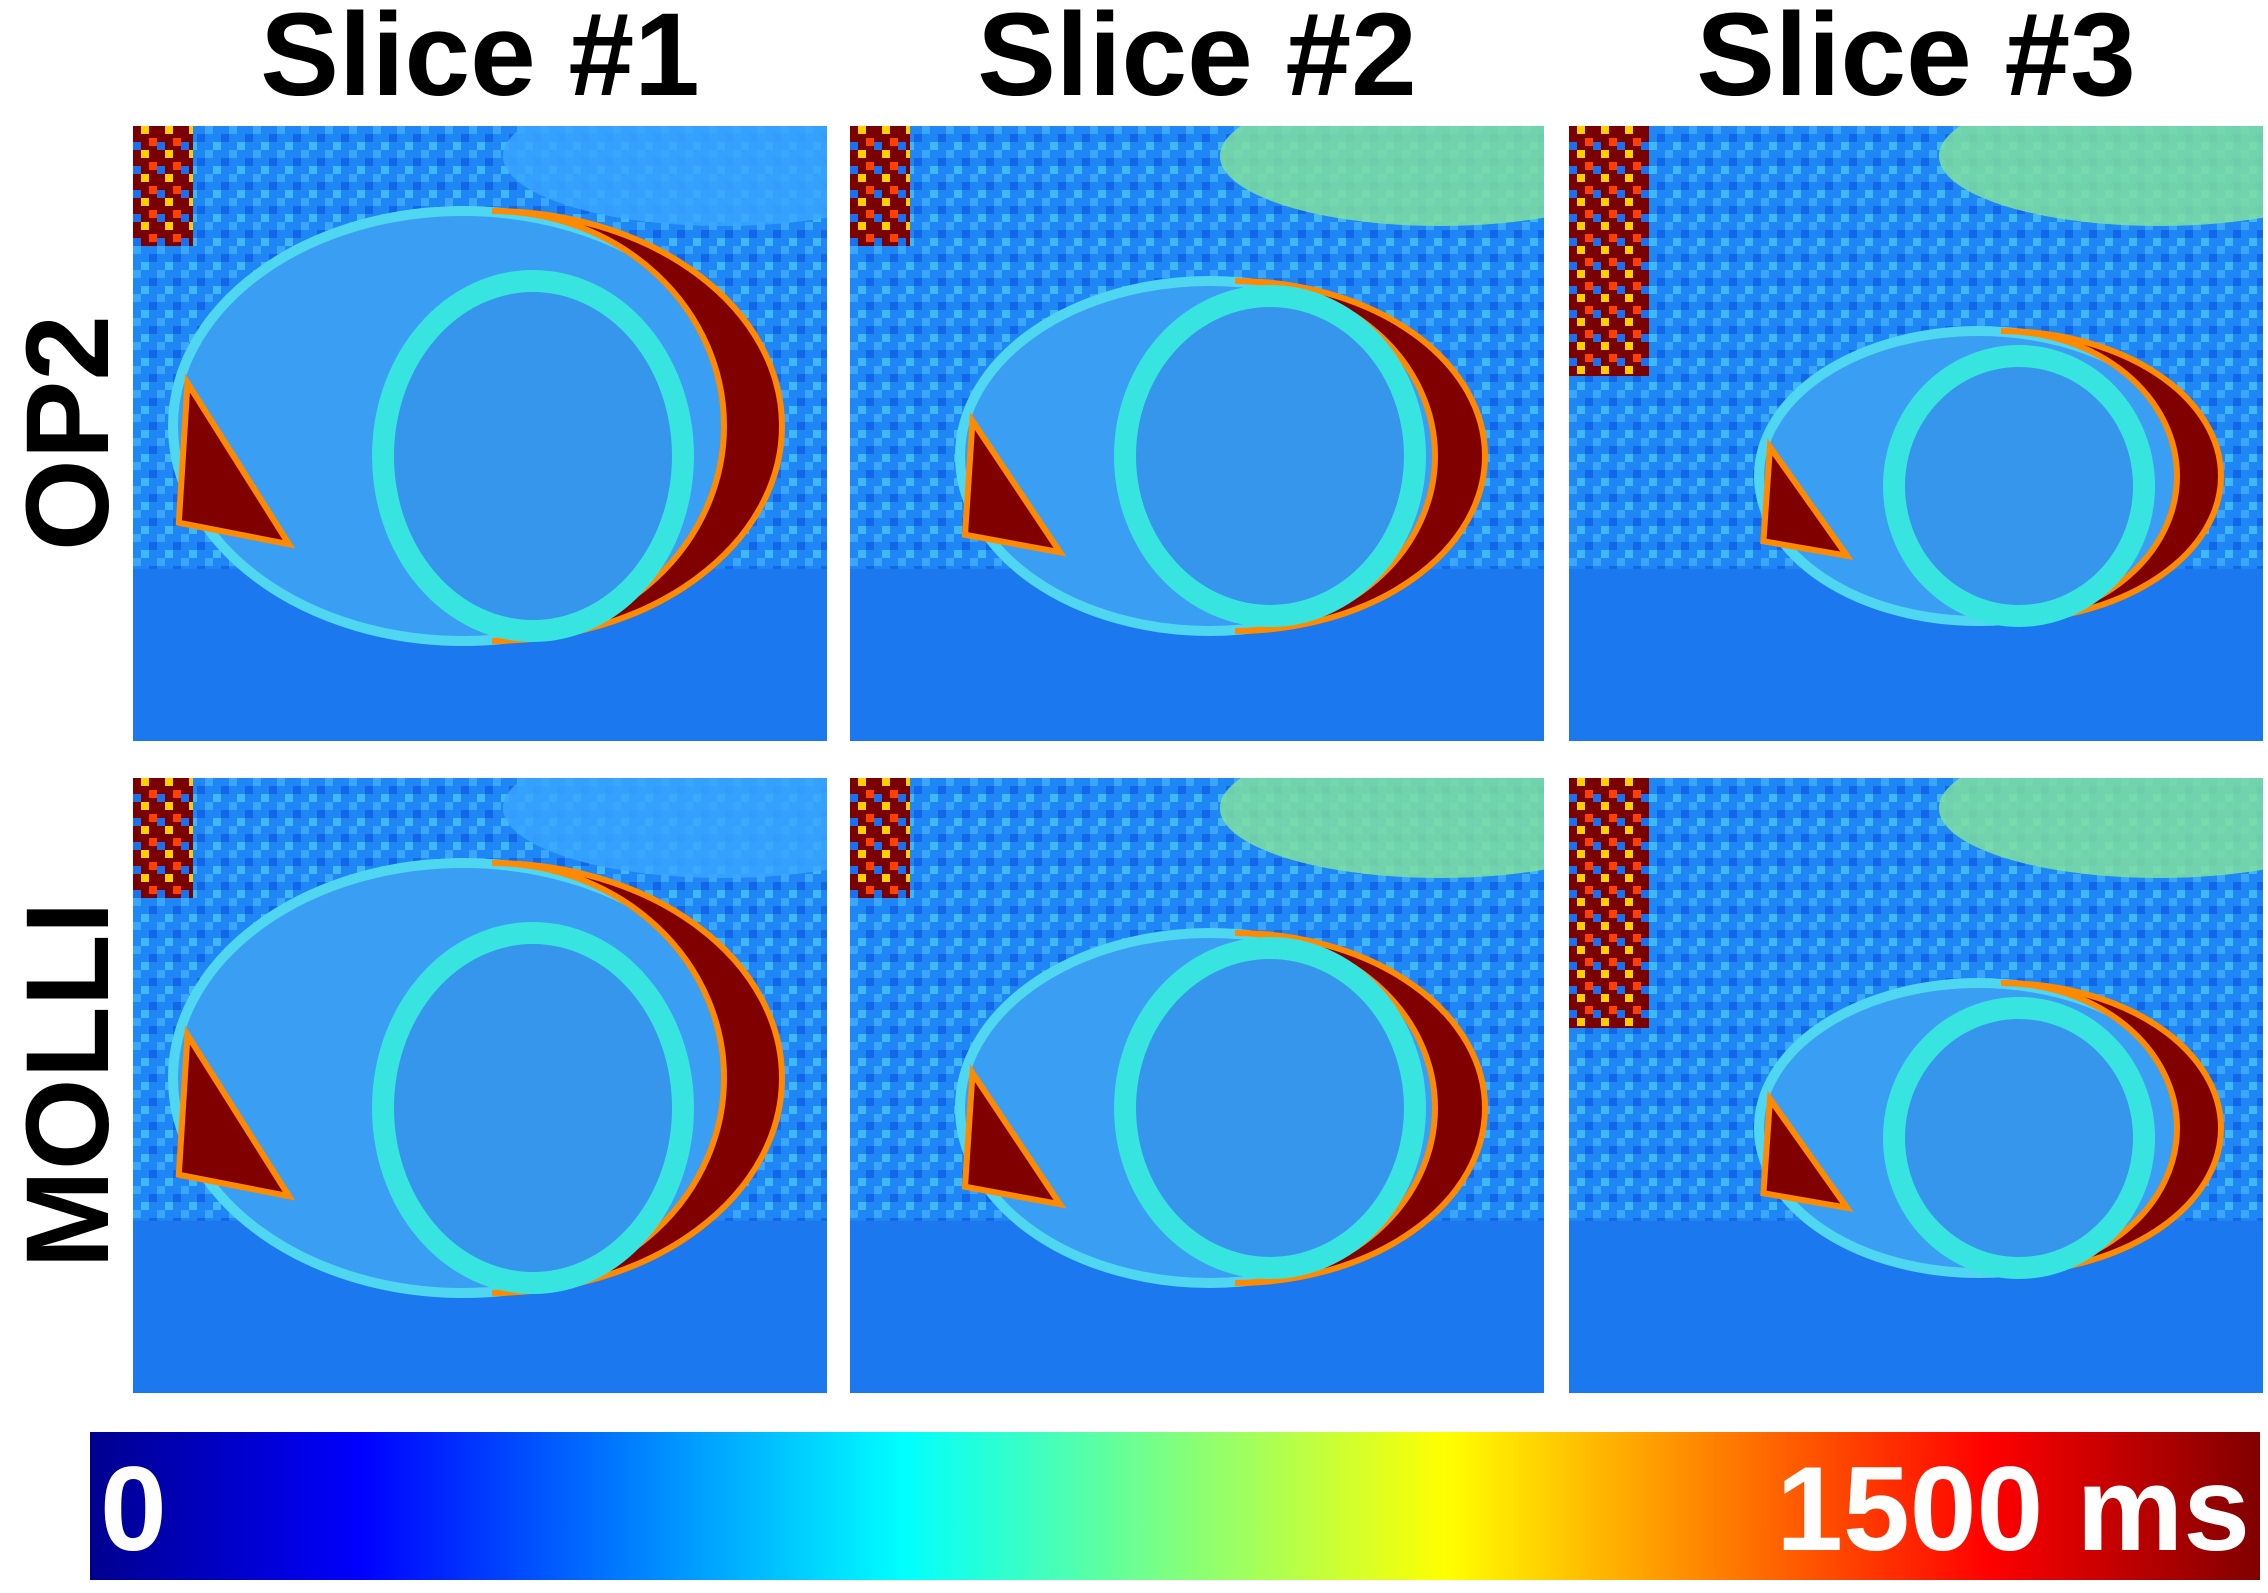 The image size is (2268, 1593). What do you see at coordinates (2013, 1509) in the screenshot?
I see `colorbar-max-label: 1500 ms` at bounding box center [2013, 1509].